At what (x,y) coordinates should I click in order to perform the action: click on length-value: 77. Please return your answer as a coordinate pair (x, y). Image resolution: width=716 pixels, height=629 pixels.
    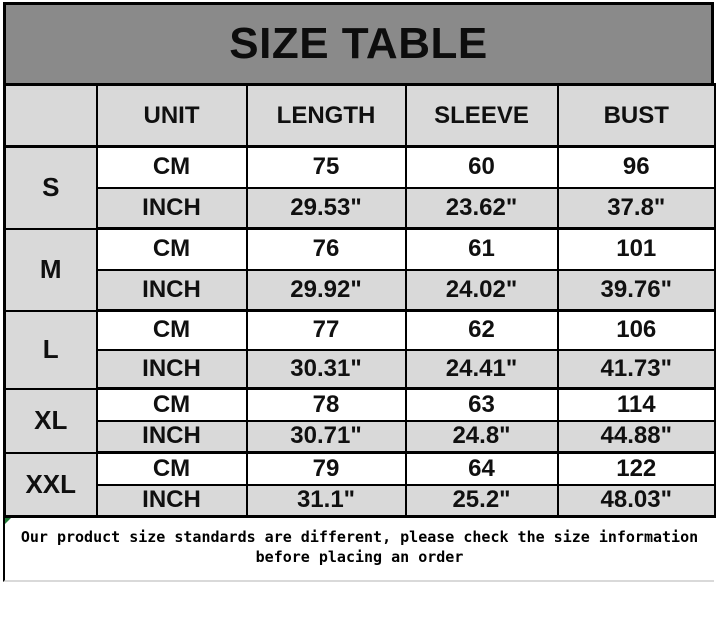
    Looking at the image, I should click on (326, 329).